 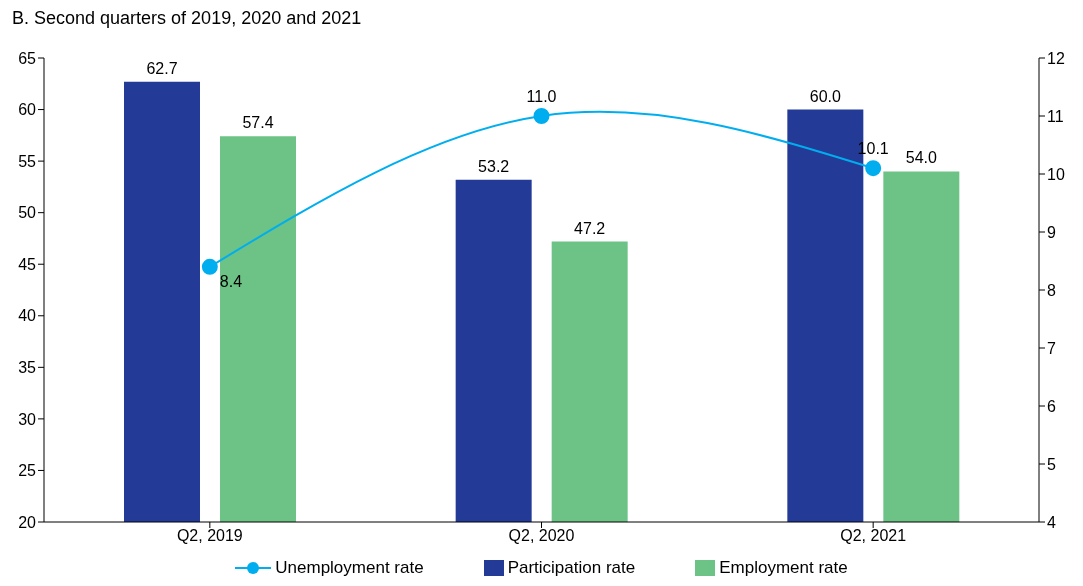 What do you see at coordinates (1051, 522) in the screenshot?
I see `y2-tick-label: 4` at bounding box center [1051, 522].